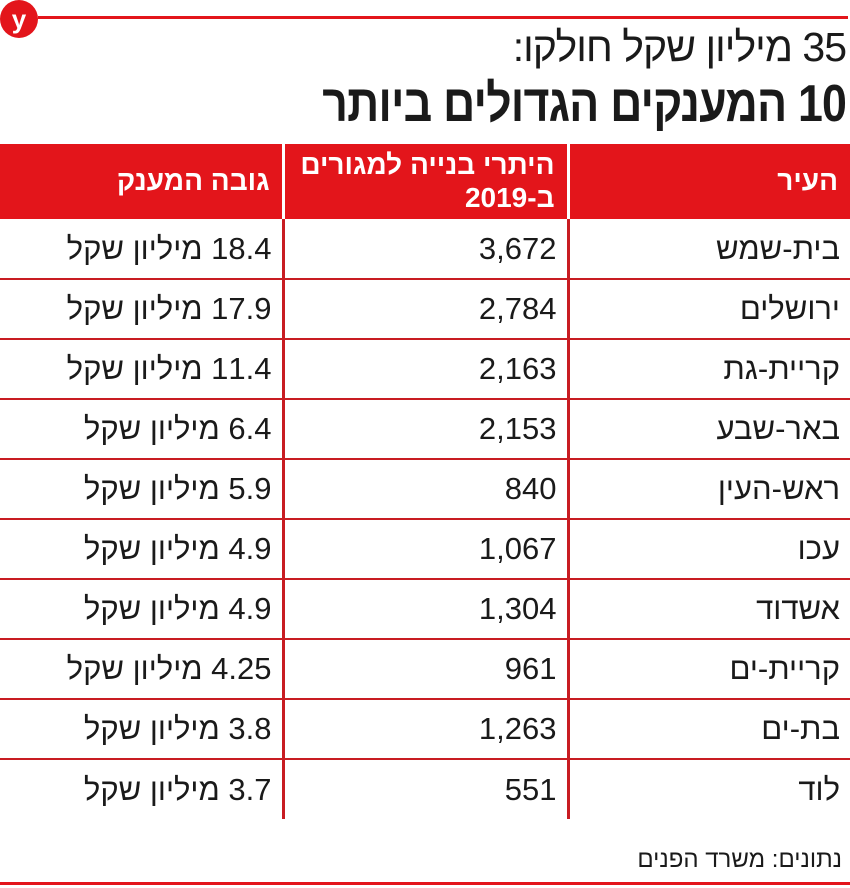  I want to click on chart-title: 10 המענקים הגדולים ביותר, so click(584, 104).